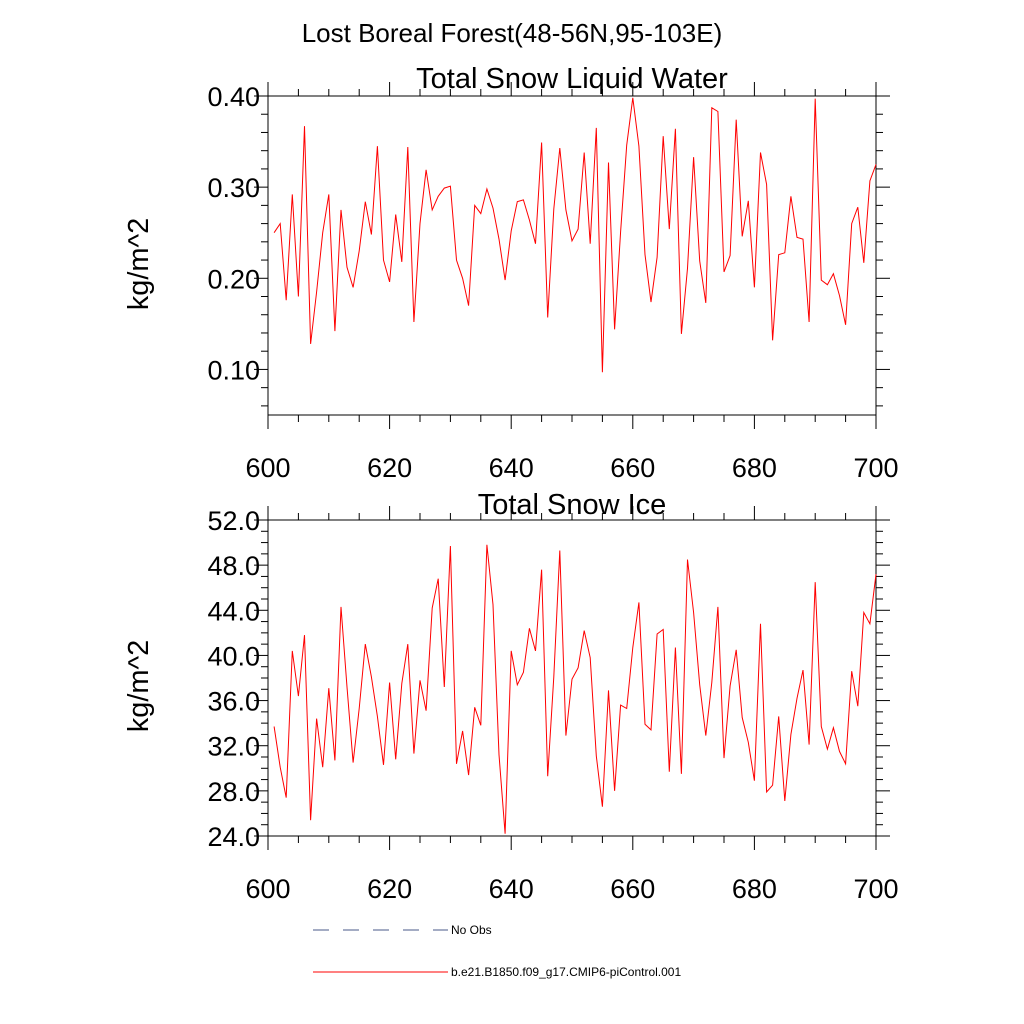 The height and width of the screenshot is (1024, 1024). I want to click on legend-label-picontrol: b.e21.B1850.f09_g17.CMIP6-piControl.001, so click(566, 972).